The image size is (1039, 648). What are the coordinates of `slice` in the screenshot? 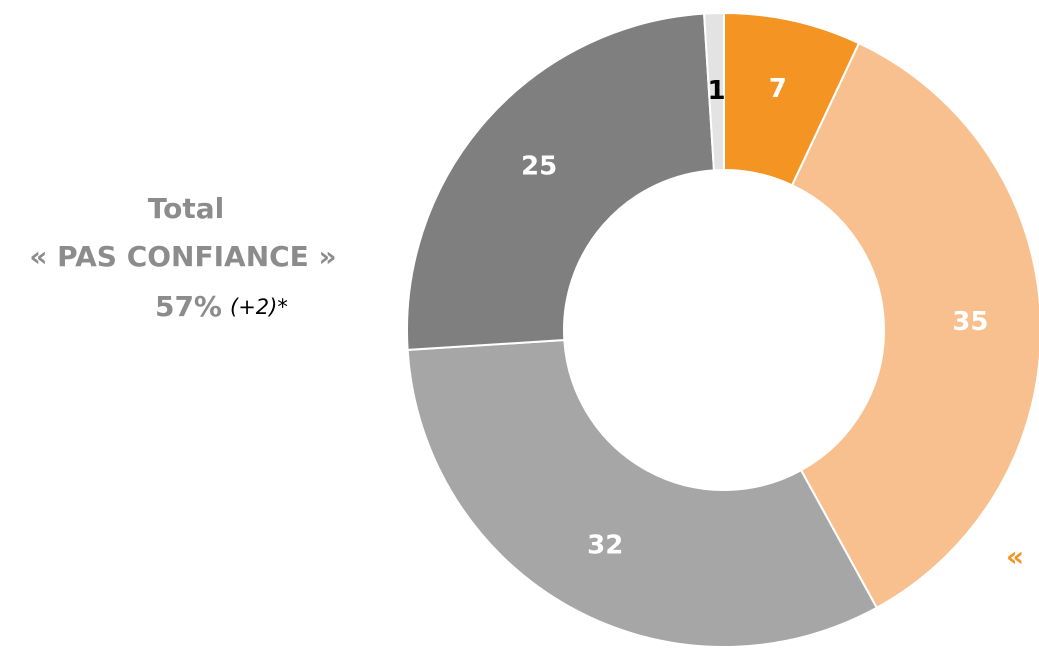 It's located at (714, 91).